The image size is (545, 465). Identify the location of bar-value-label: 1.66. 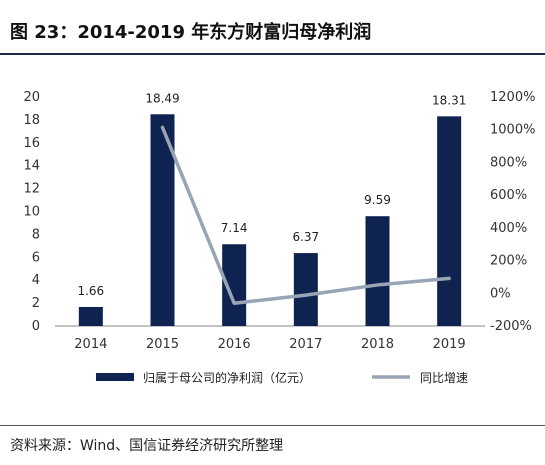
(90, 291).